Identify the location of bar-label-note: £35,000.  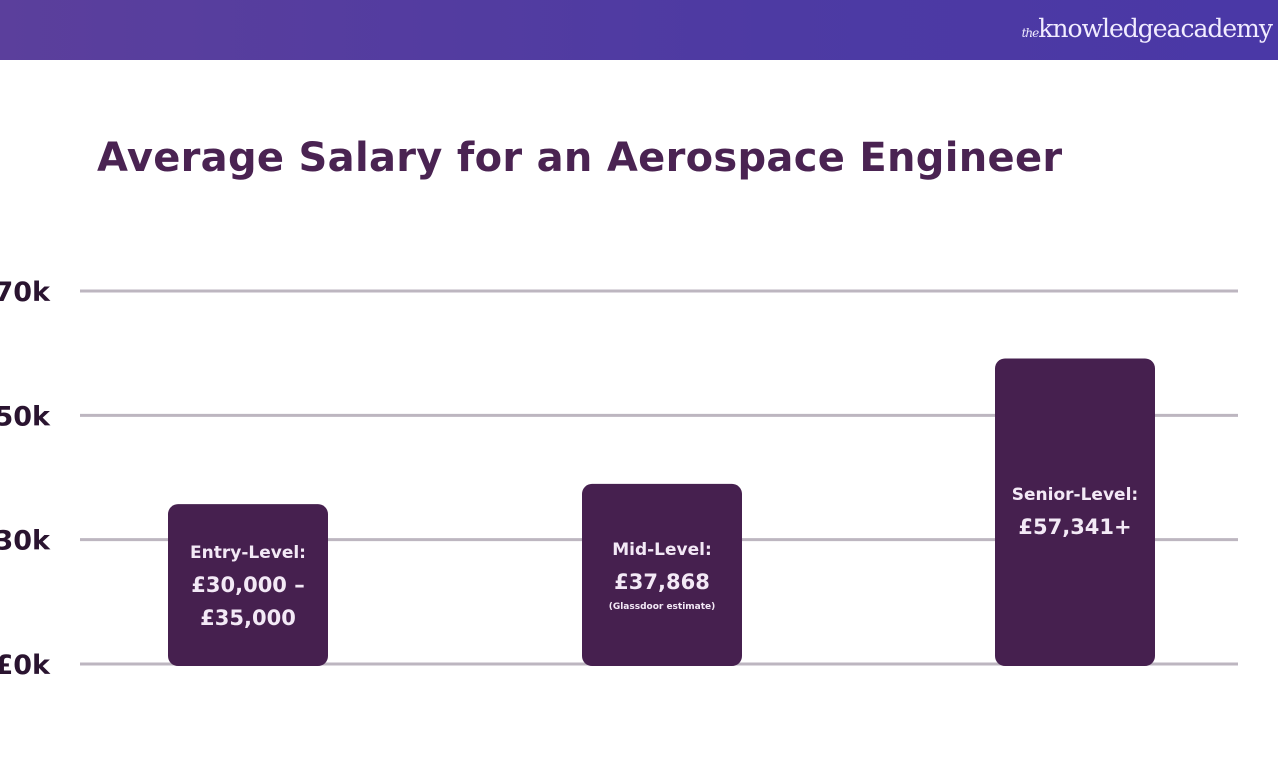
(248, 618).